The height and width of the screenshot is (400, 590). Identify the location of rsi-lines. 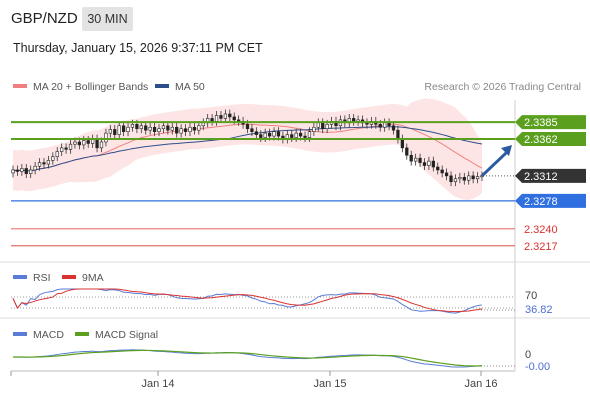
(263, 301).